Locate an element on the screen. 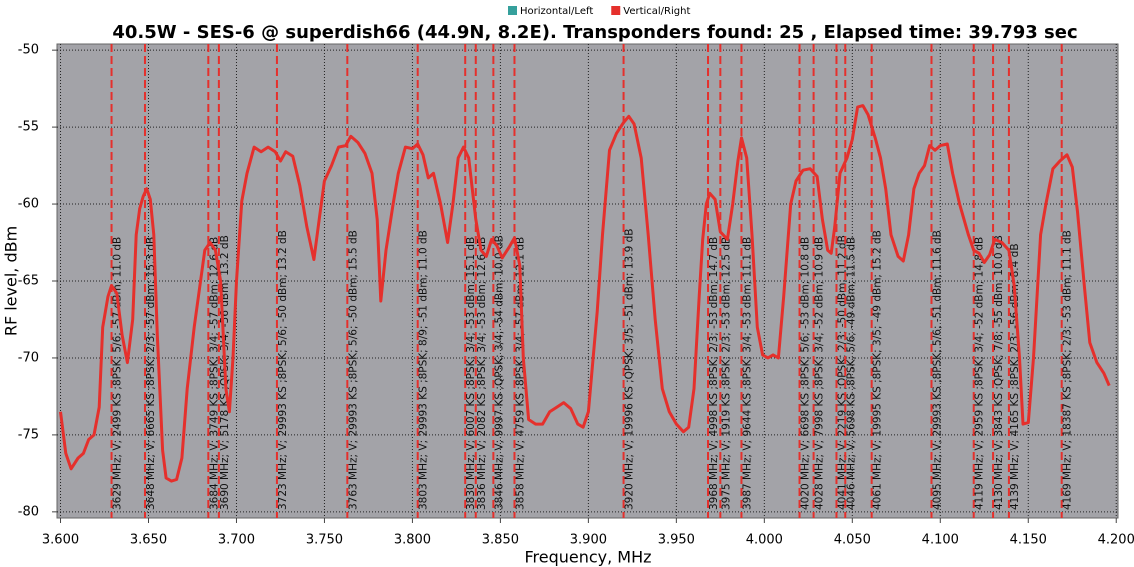 This screenshot has width=1134, height=567. x-tick-label: 4.100 is located at coordinates (940, 540).